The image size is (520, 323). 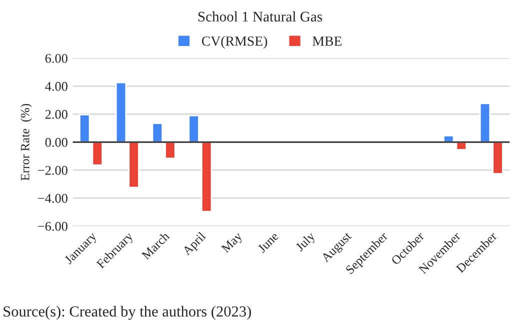 I want to click on source-note: Source(s): Created by the authors (2023), so click(x=127, y=313).